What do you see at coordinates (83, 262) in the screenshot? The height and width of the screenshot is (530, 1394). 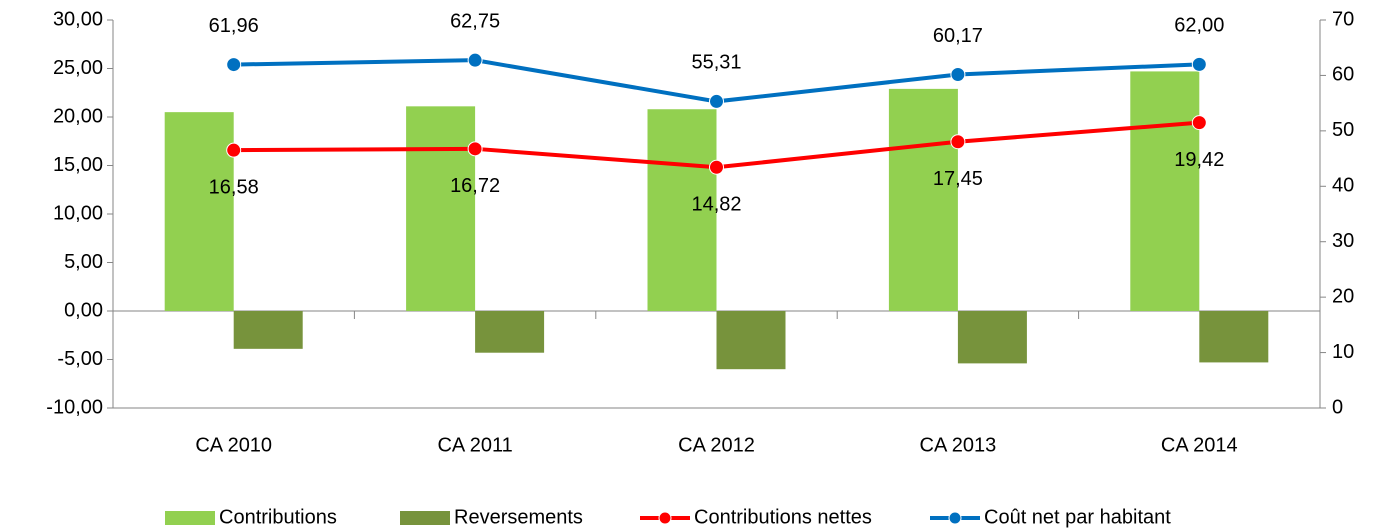 I see `y-tick-label: 5,00` at bounding box center [83, 262].